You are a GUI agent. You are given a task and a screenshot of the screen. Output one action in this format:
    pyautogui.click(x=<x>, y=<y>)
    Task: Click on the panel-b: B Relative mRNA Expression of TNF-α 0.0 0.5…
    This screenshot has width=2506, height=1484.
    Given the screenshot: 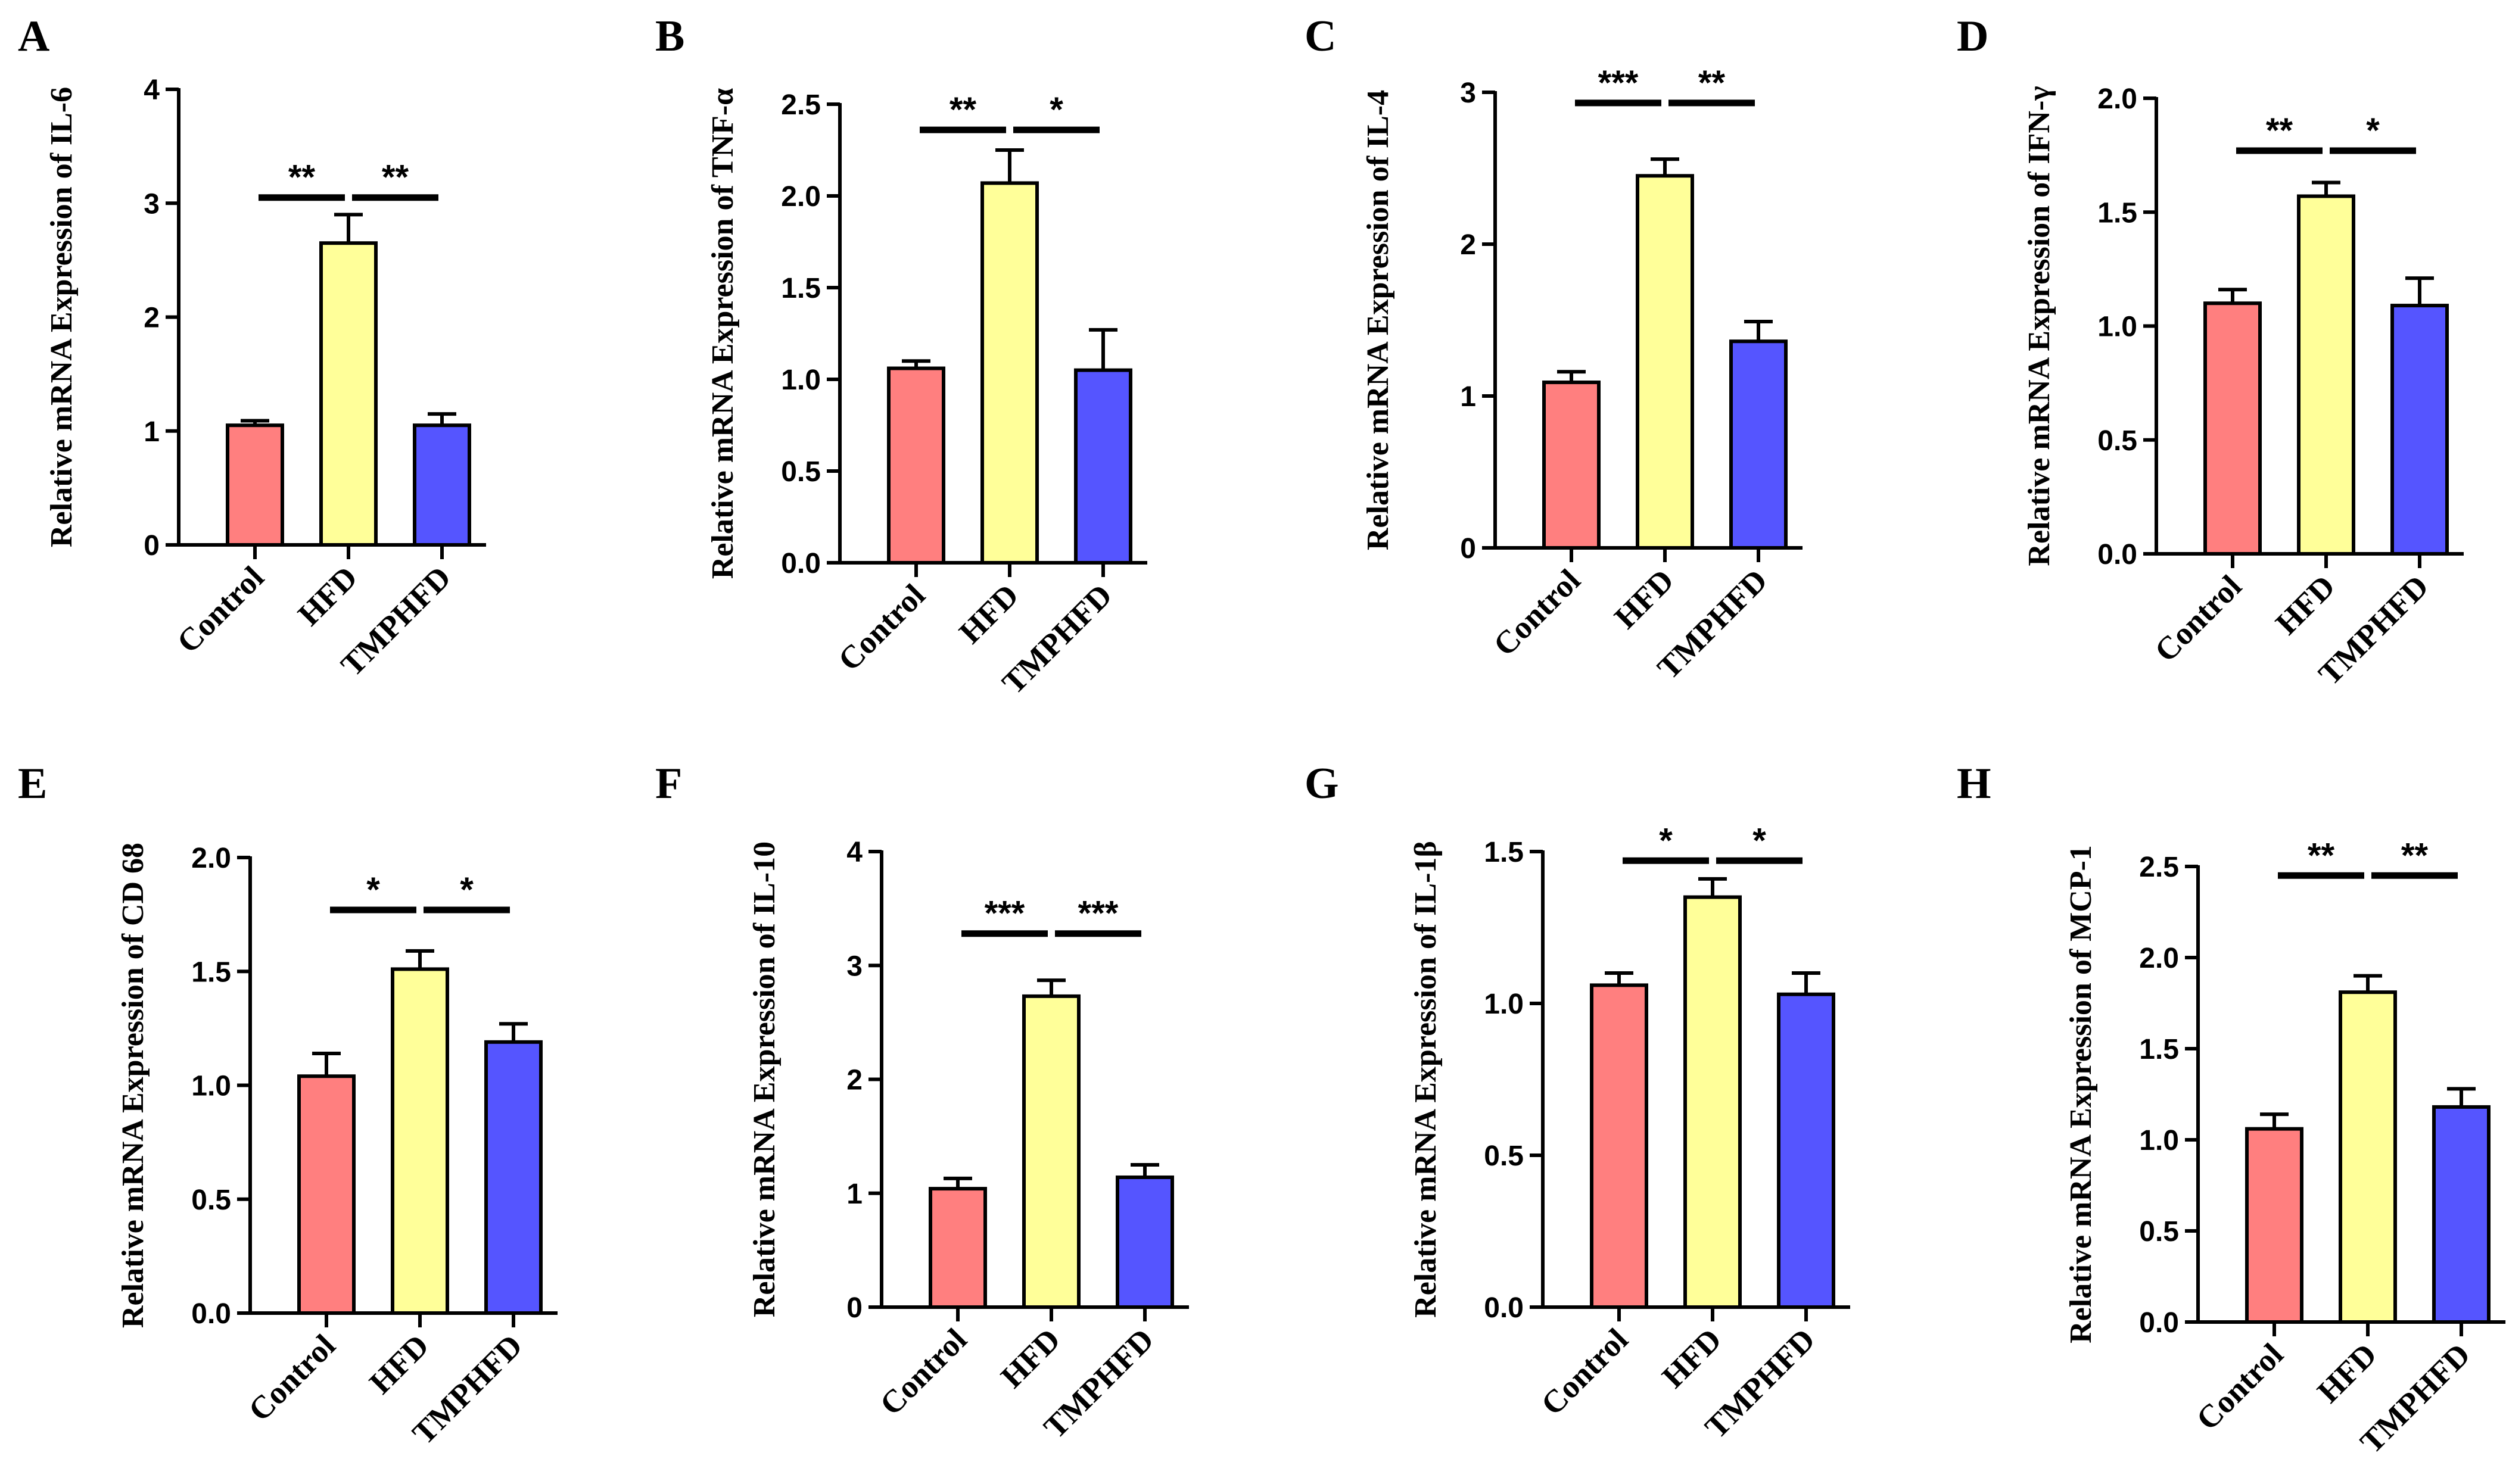 What is the action you would take?
    pyautogui.click(x=901, y=357)
    